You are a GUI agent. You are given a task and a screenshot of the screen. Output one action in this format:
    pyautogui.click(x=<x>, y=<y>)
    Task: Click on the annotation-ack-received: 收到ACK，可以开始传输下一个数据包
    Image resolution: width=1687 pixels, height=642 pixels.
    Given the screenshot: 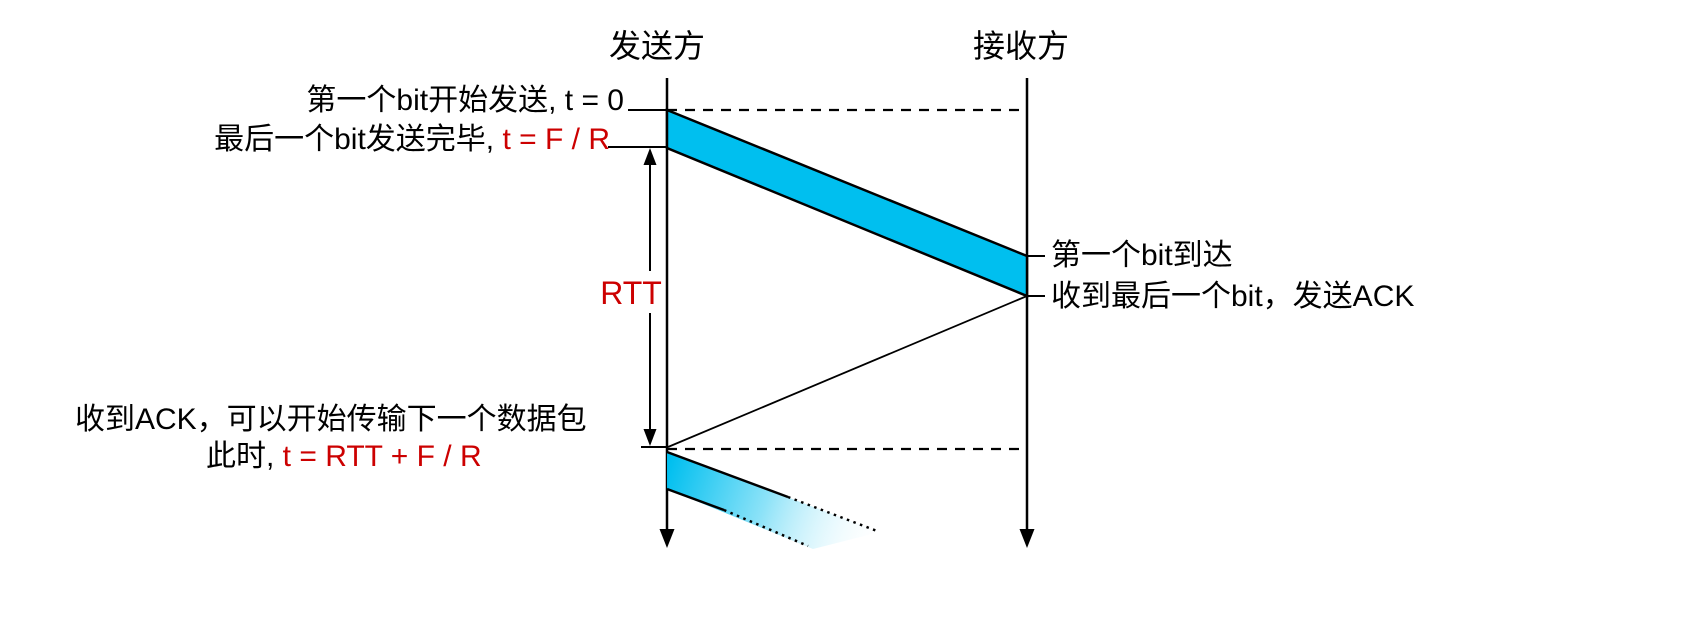 What is the action you would take?
    pyautogui.click(x=331, y=419)
    